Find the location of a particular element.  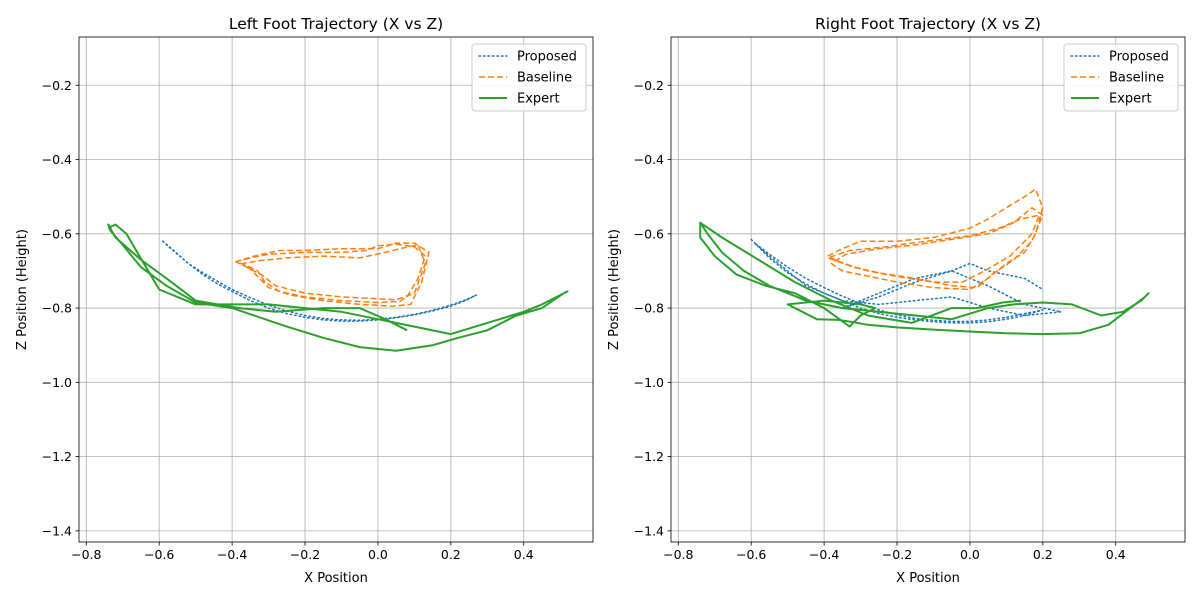

chart-title: Left Foot Trajectory (X vs Z) is located at coordinates (336, 24).